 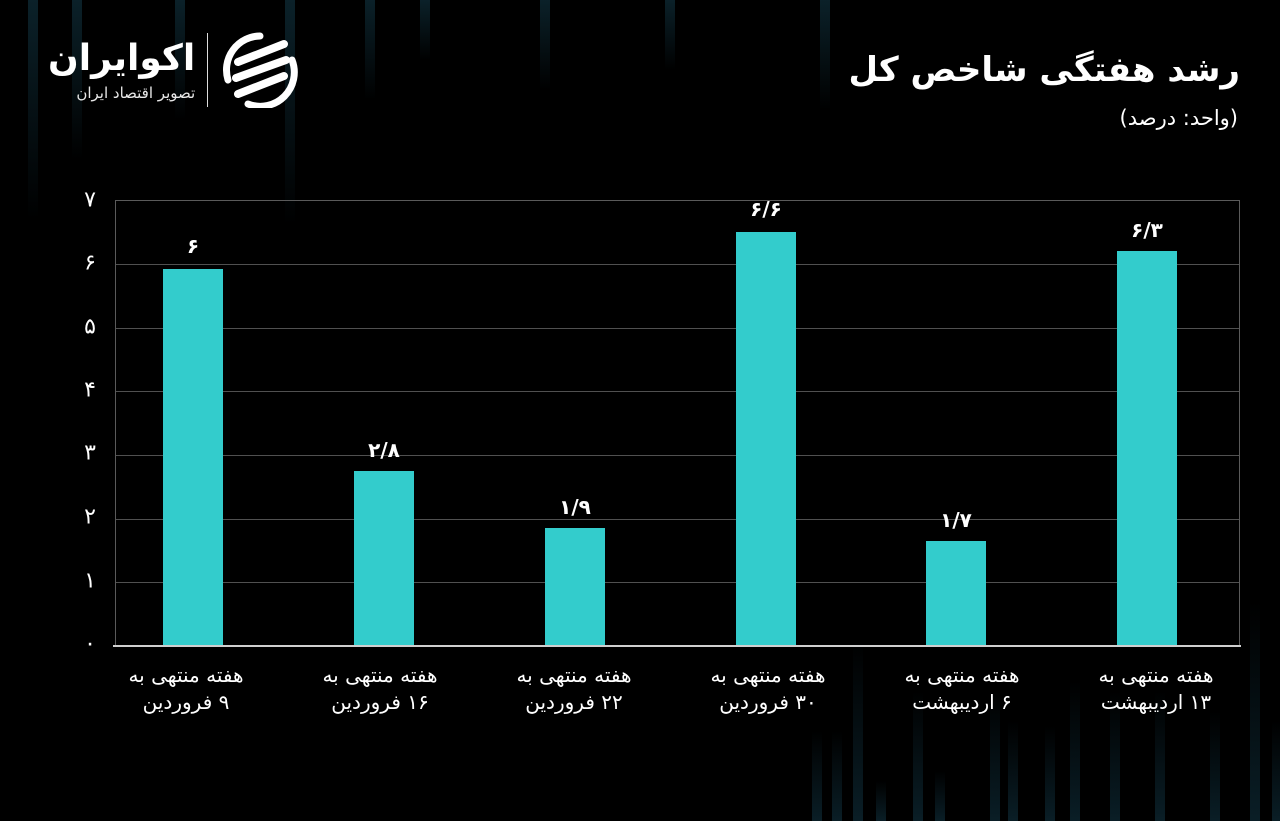 What do you see at coordinates (193, 246) in the screenshot?
I see `bar-value-label: ۶` at bounding box center [193, 246].